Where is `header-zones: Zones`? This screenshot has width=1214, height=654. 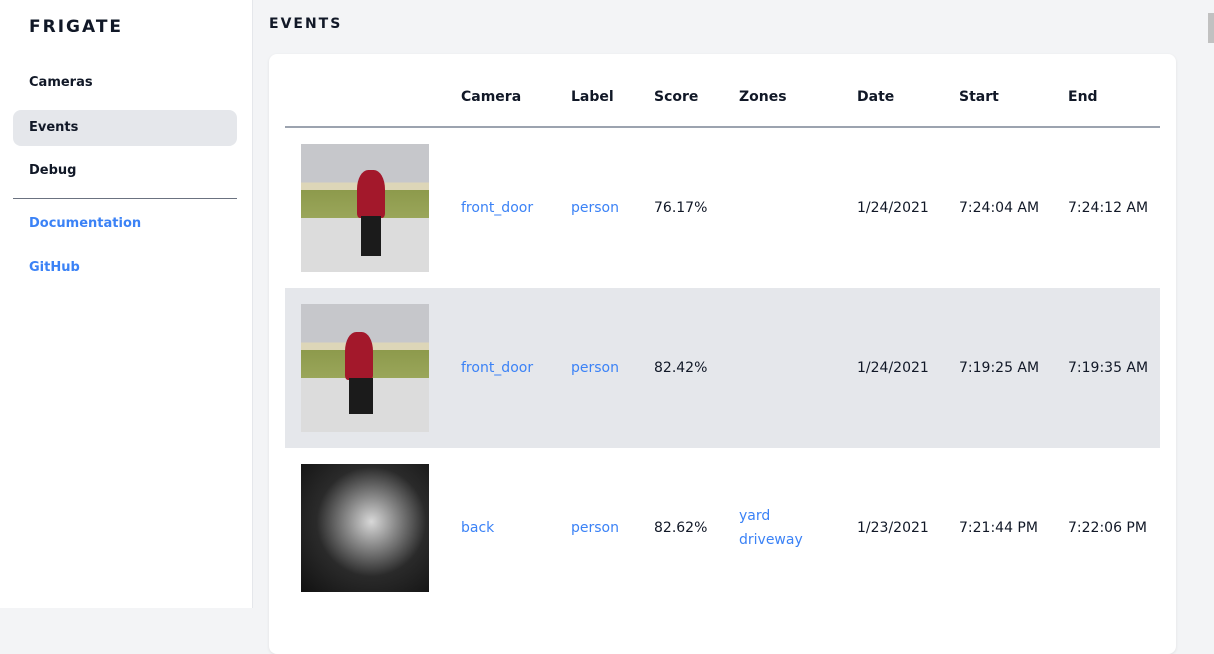 header-zones: Zones is located at coordinates (763, 97).